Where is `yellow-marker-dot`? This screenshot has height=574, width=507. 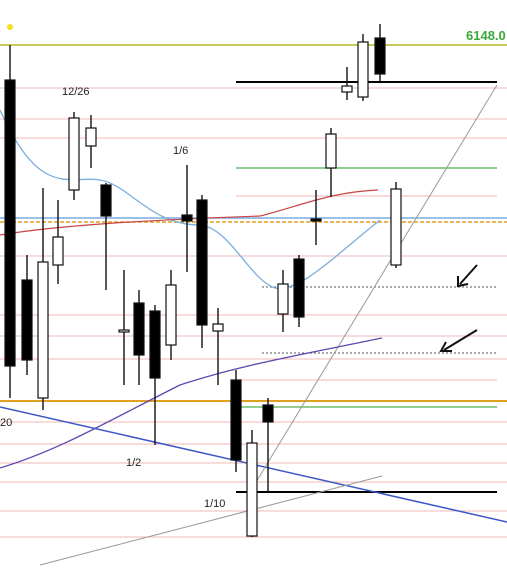
yellow-marker-dot is located at coordinates (10, 27).